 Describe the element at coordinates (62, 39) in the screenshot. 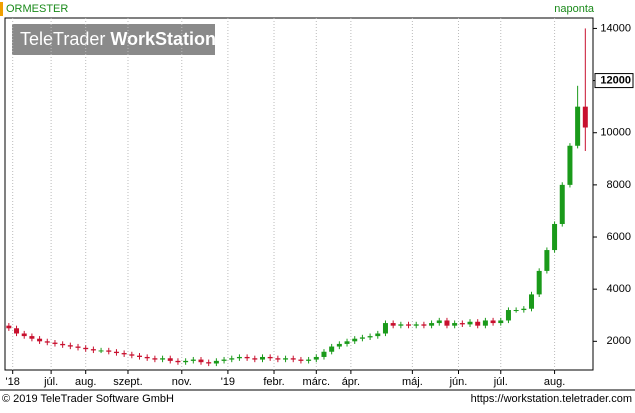

I see `logo-part: TeleTrader` at that location.